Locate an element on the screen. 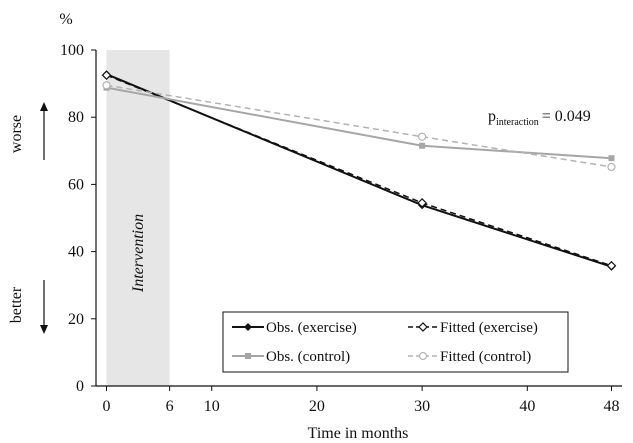 The width and height of the screenshot is (633, 443). x-tick-label: 30 is located at coordinates (422, 406).